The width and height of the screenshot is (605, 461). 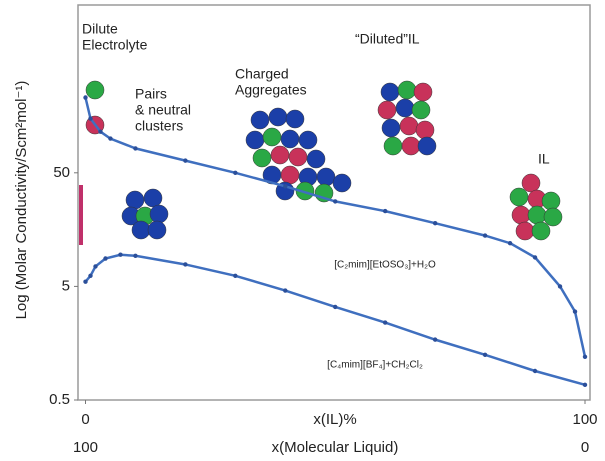 I want to click on annotation: IL, so click(x=544, y=159).